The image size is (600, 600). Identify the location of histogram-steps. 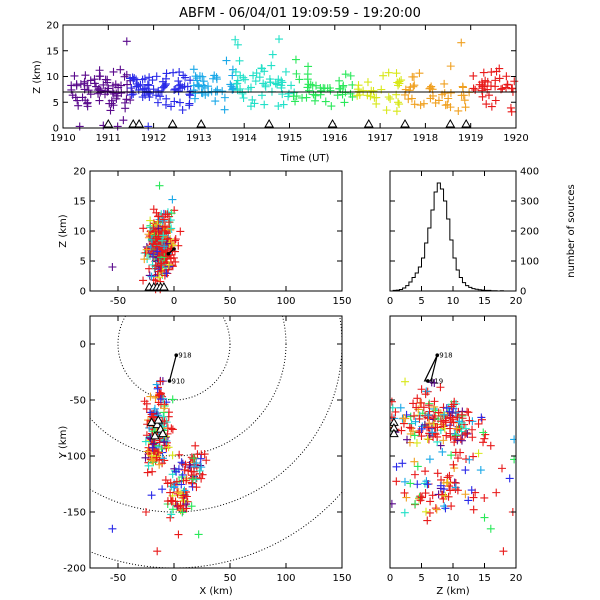
(453, 237).